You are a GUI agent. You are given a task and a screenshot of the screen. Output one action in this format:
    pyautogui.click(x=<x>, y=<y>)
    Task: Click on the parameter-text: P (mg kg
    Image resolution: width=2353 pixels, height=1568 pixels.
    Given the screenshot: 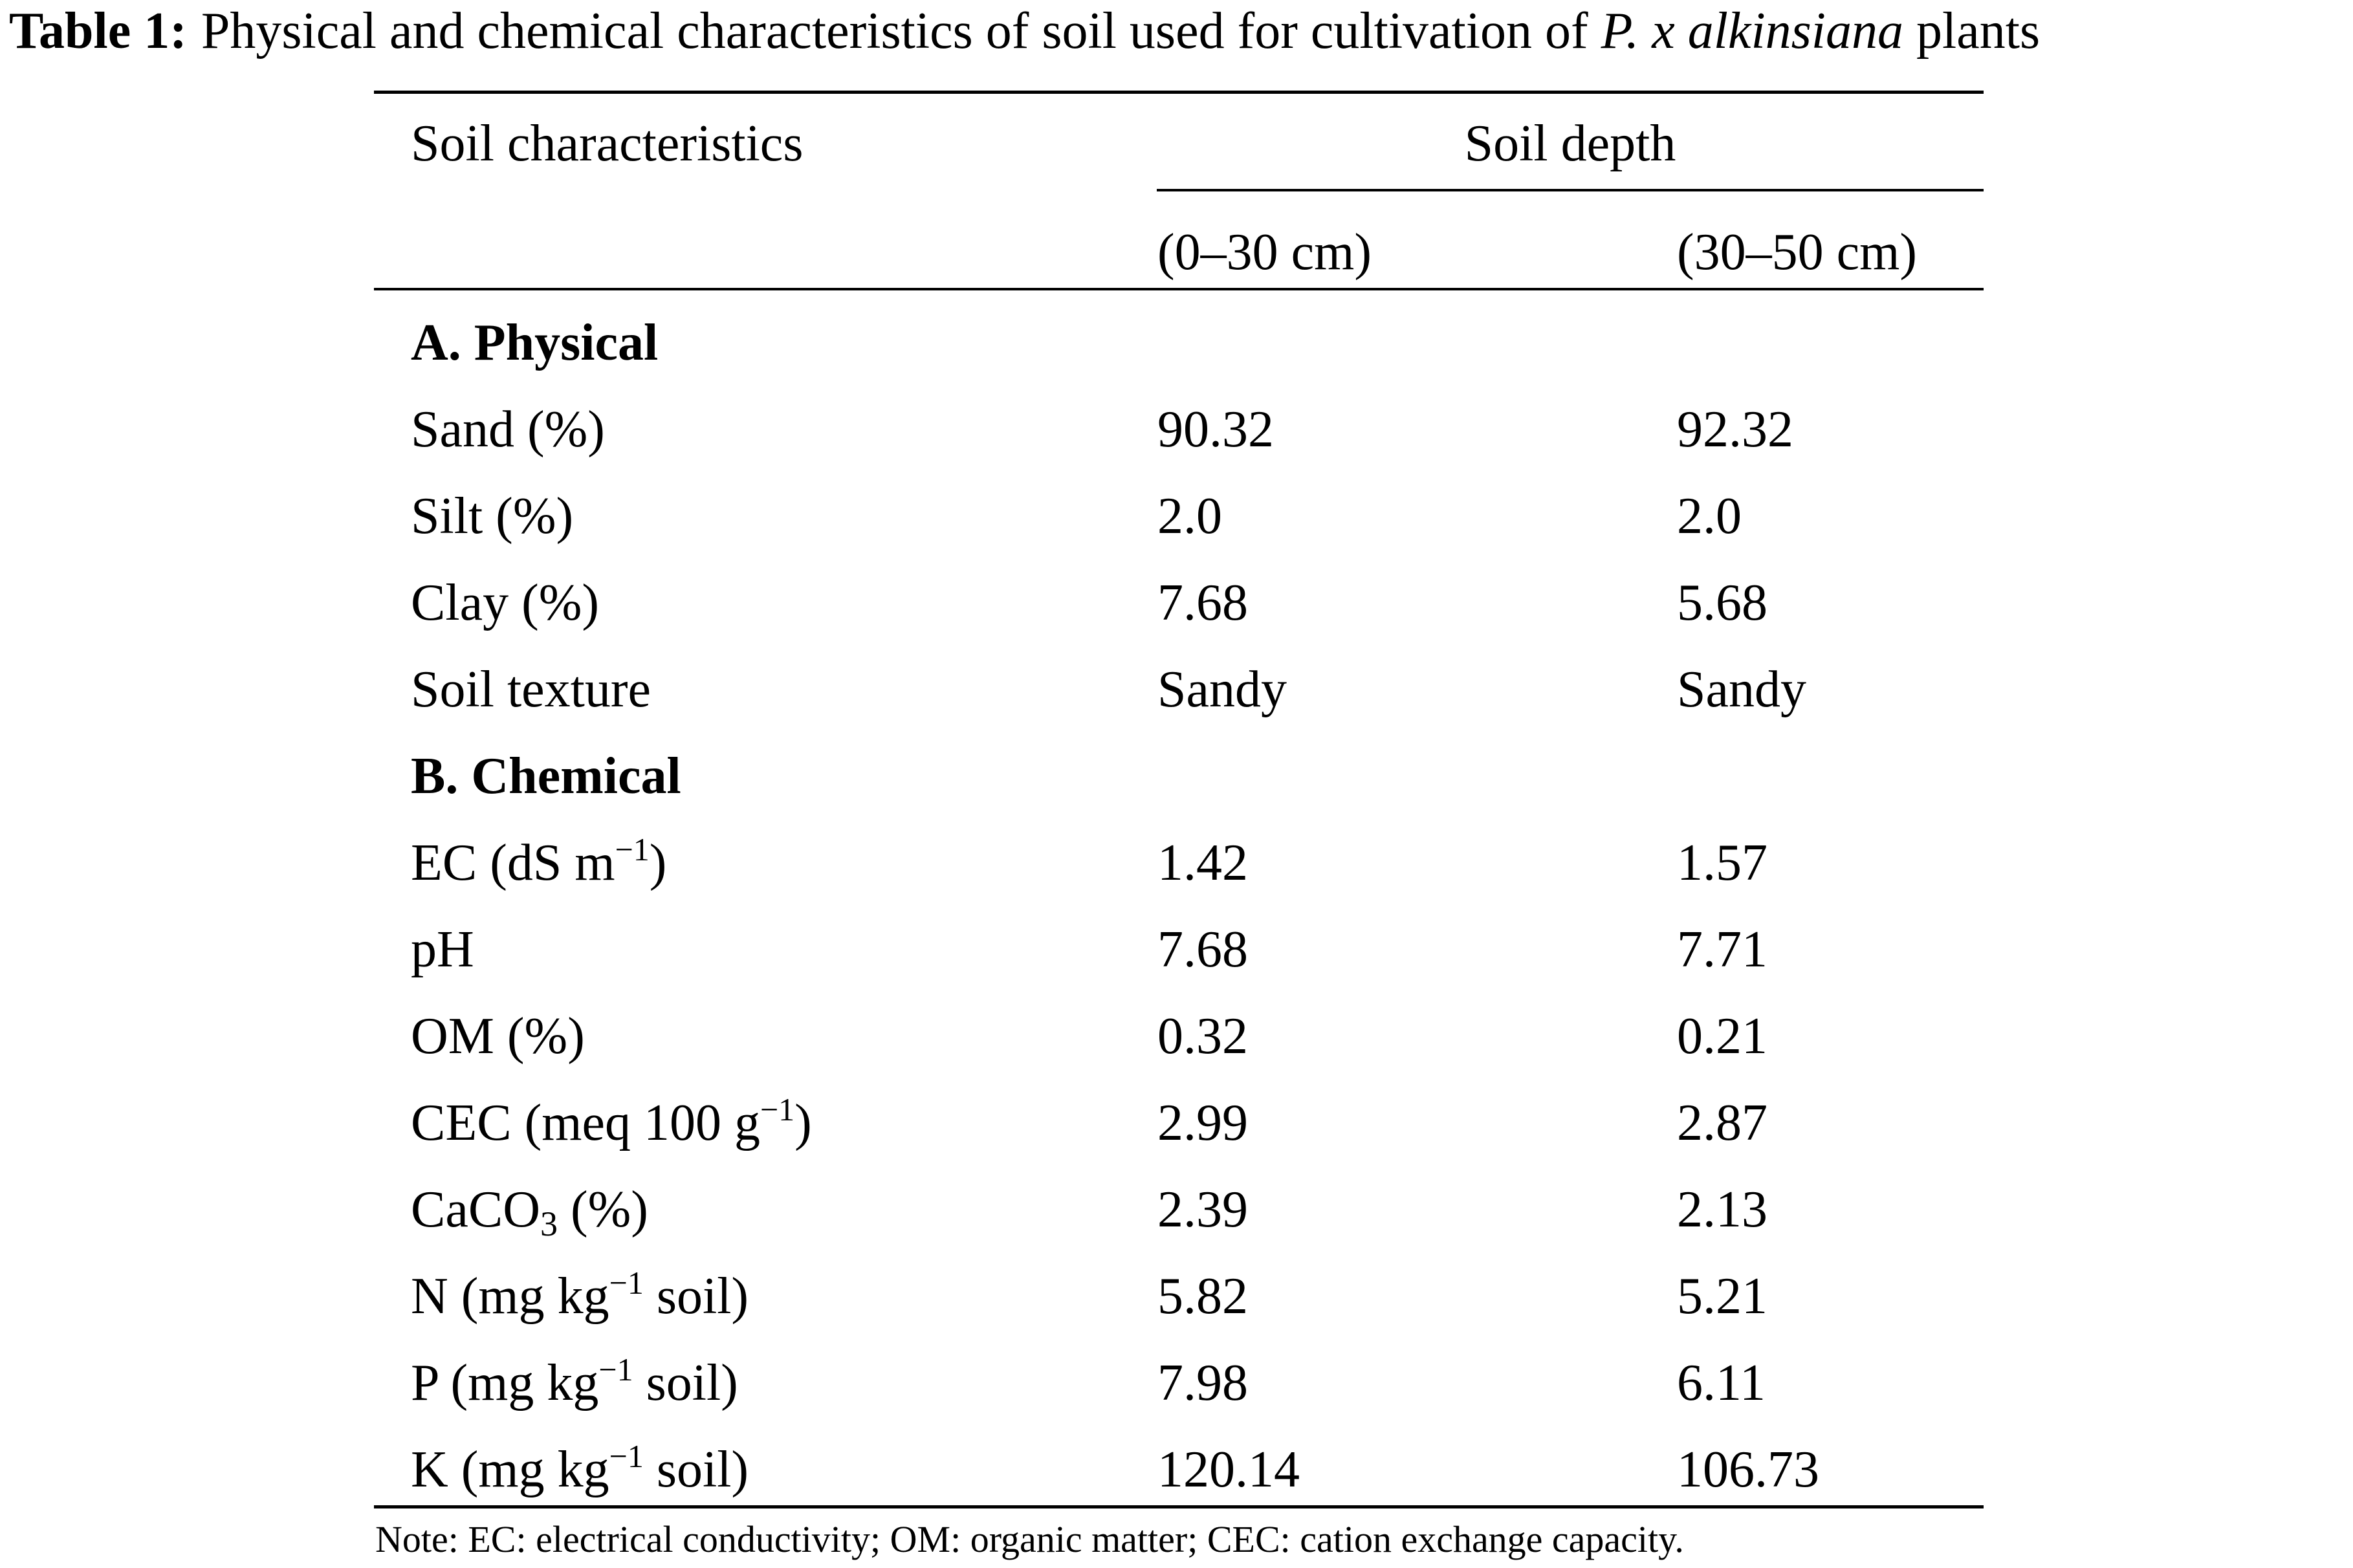 What is the action you would take?
    pyautogui.click(x=505, y=1383)
    